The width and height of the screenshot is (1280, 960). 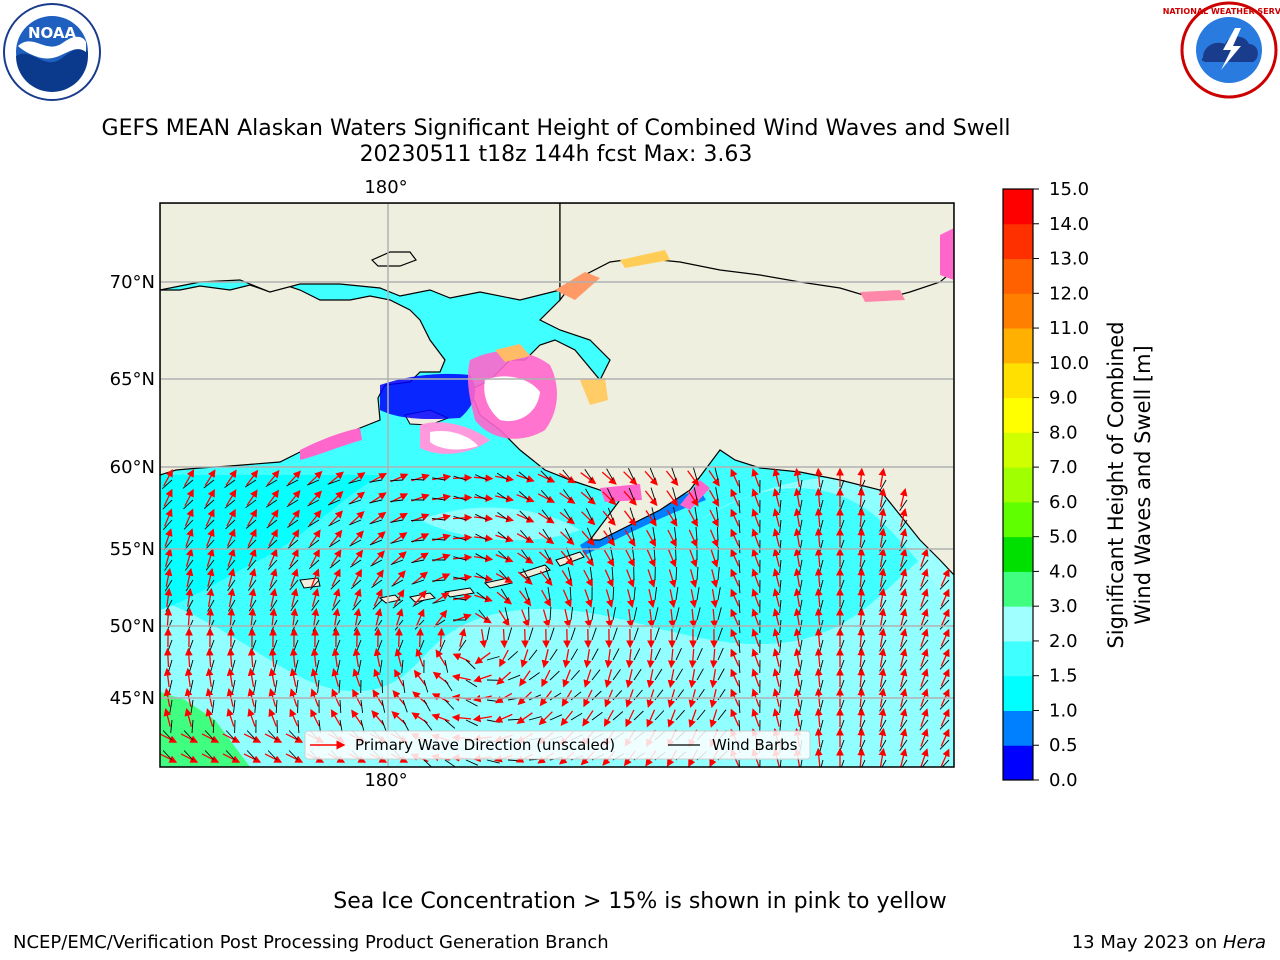 I want to click on colorbar-tick-label: 9.0, so click(x=1063, y=398).